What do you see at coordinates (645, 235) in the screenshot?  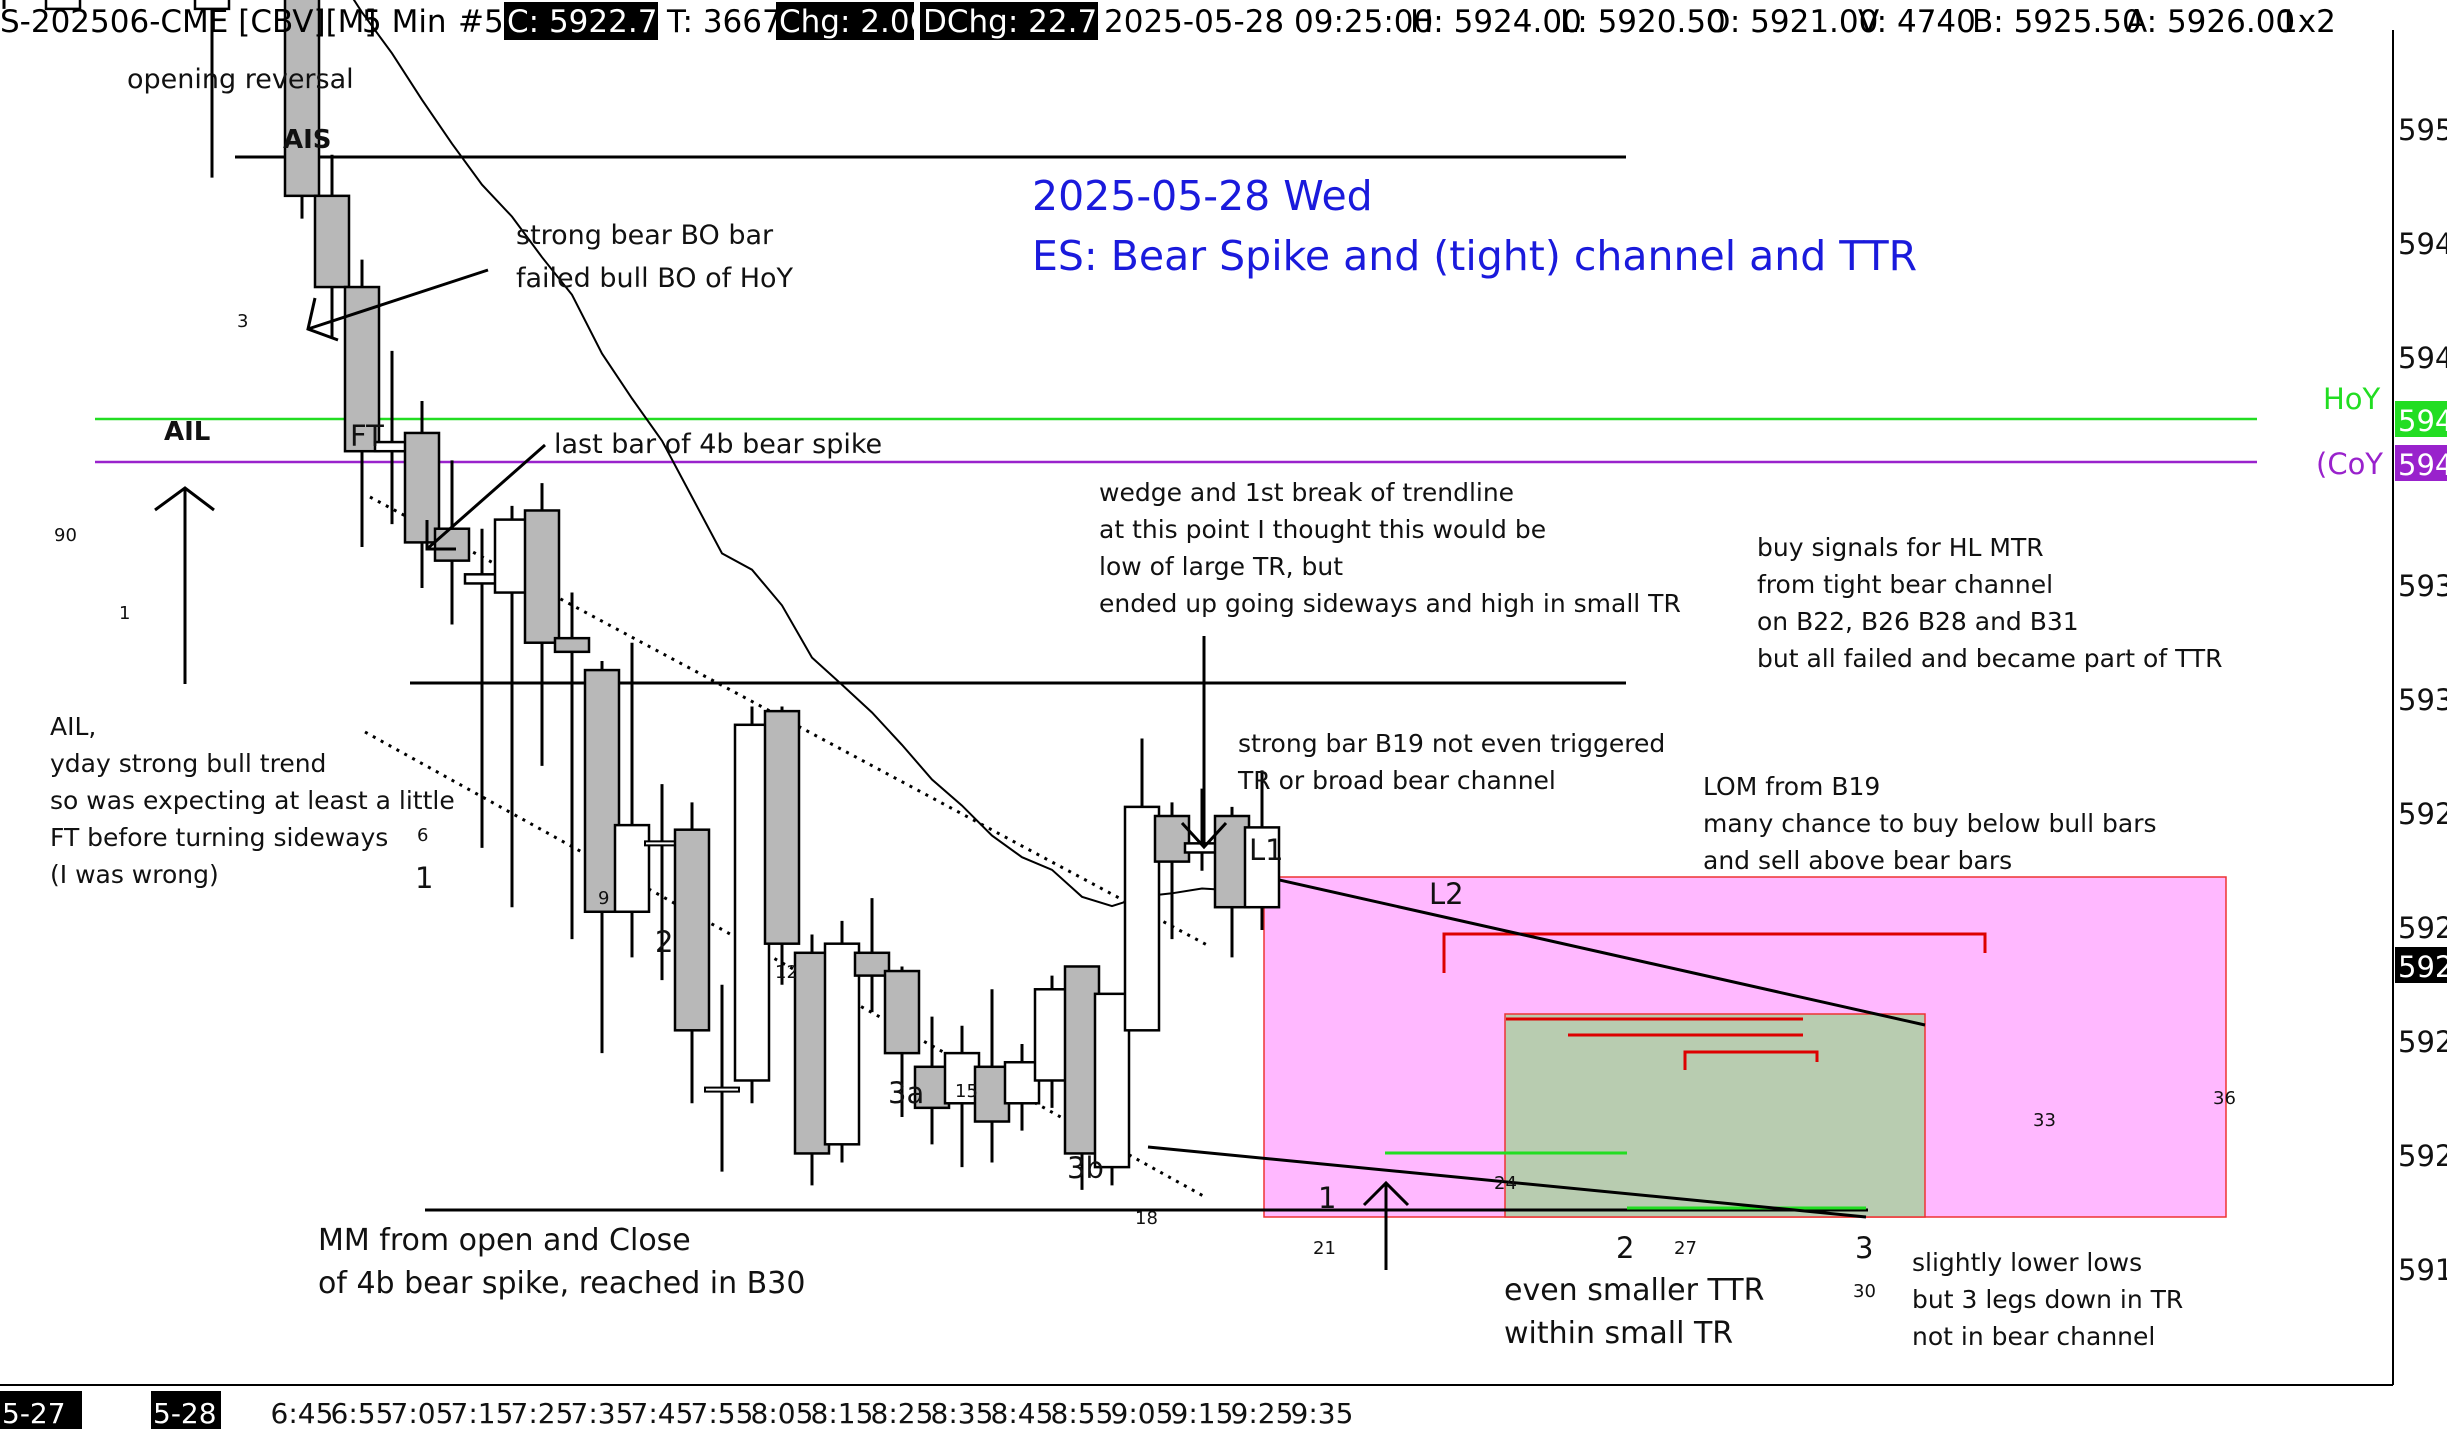 I see `note-strong-bear-1: strong bear BO bar` at bounding box center [645, 235].